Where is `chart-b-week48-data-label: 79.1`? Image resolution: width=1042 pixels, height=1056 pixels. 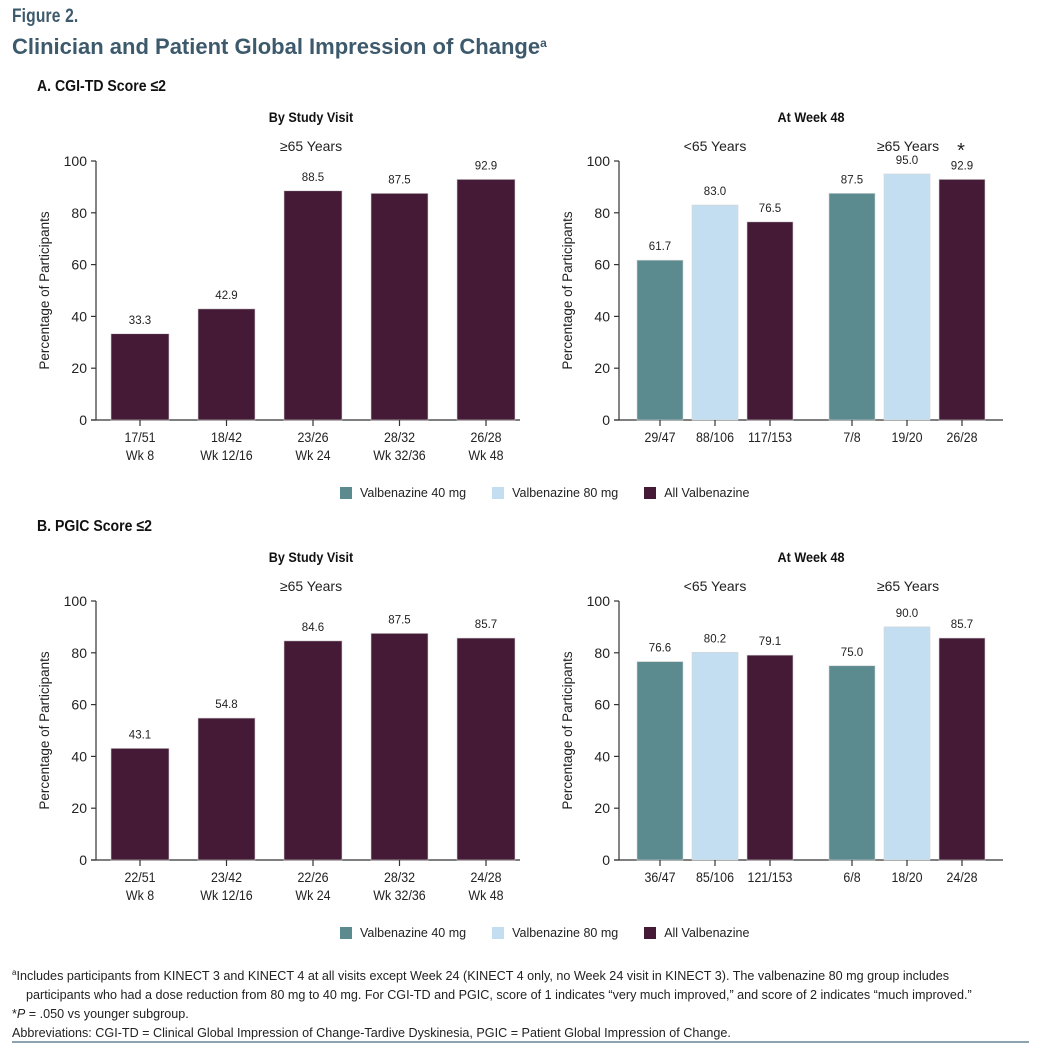
chart-b-week48-data-label: 79.1 is located at coordinates (770, 642).